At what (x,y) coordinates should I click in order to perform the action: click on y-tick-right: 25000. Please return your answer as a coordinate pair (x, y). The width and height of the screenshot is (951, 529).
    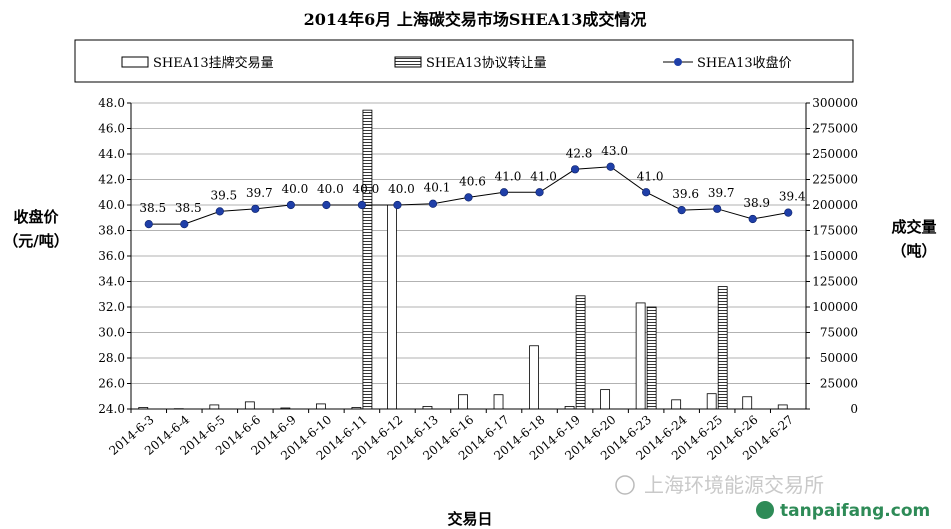
    Looking at the image, I should click on (839, 384).